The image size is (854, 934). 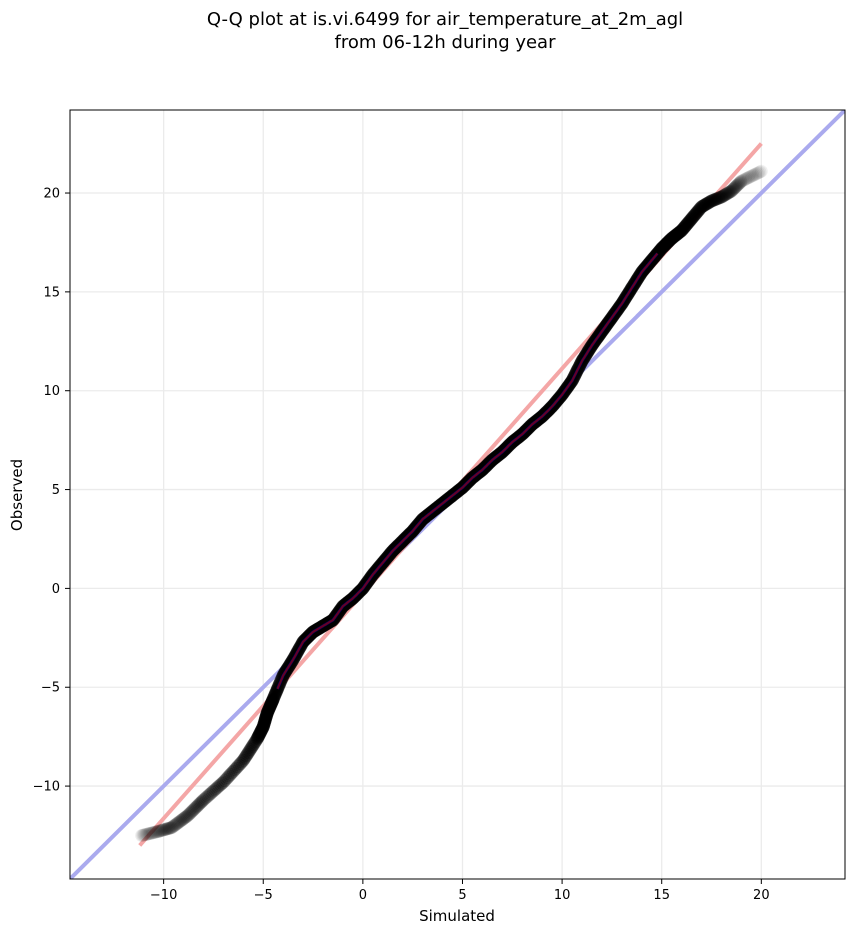 What do you see at coordinates (46, 787) in the screenshot?
I see `y-tick-label: −10` at bounding box center [46, 787].